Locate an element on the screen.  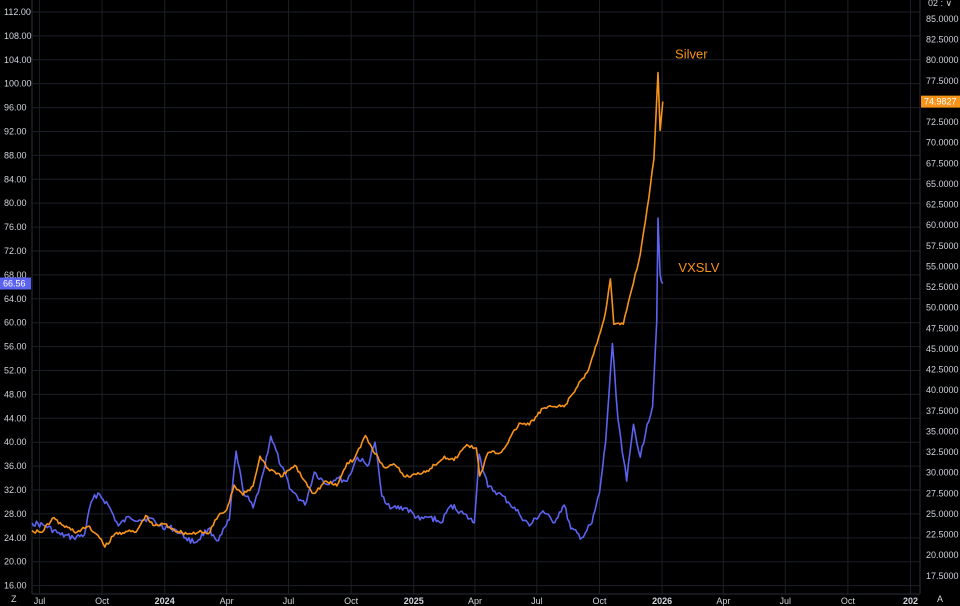
right-tick-label: 40.0000 is located at coordinates (942, 390).